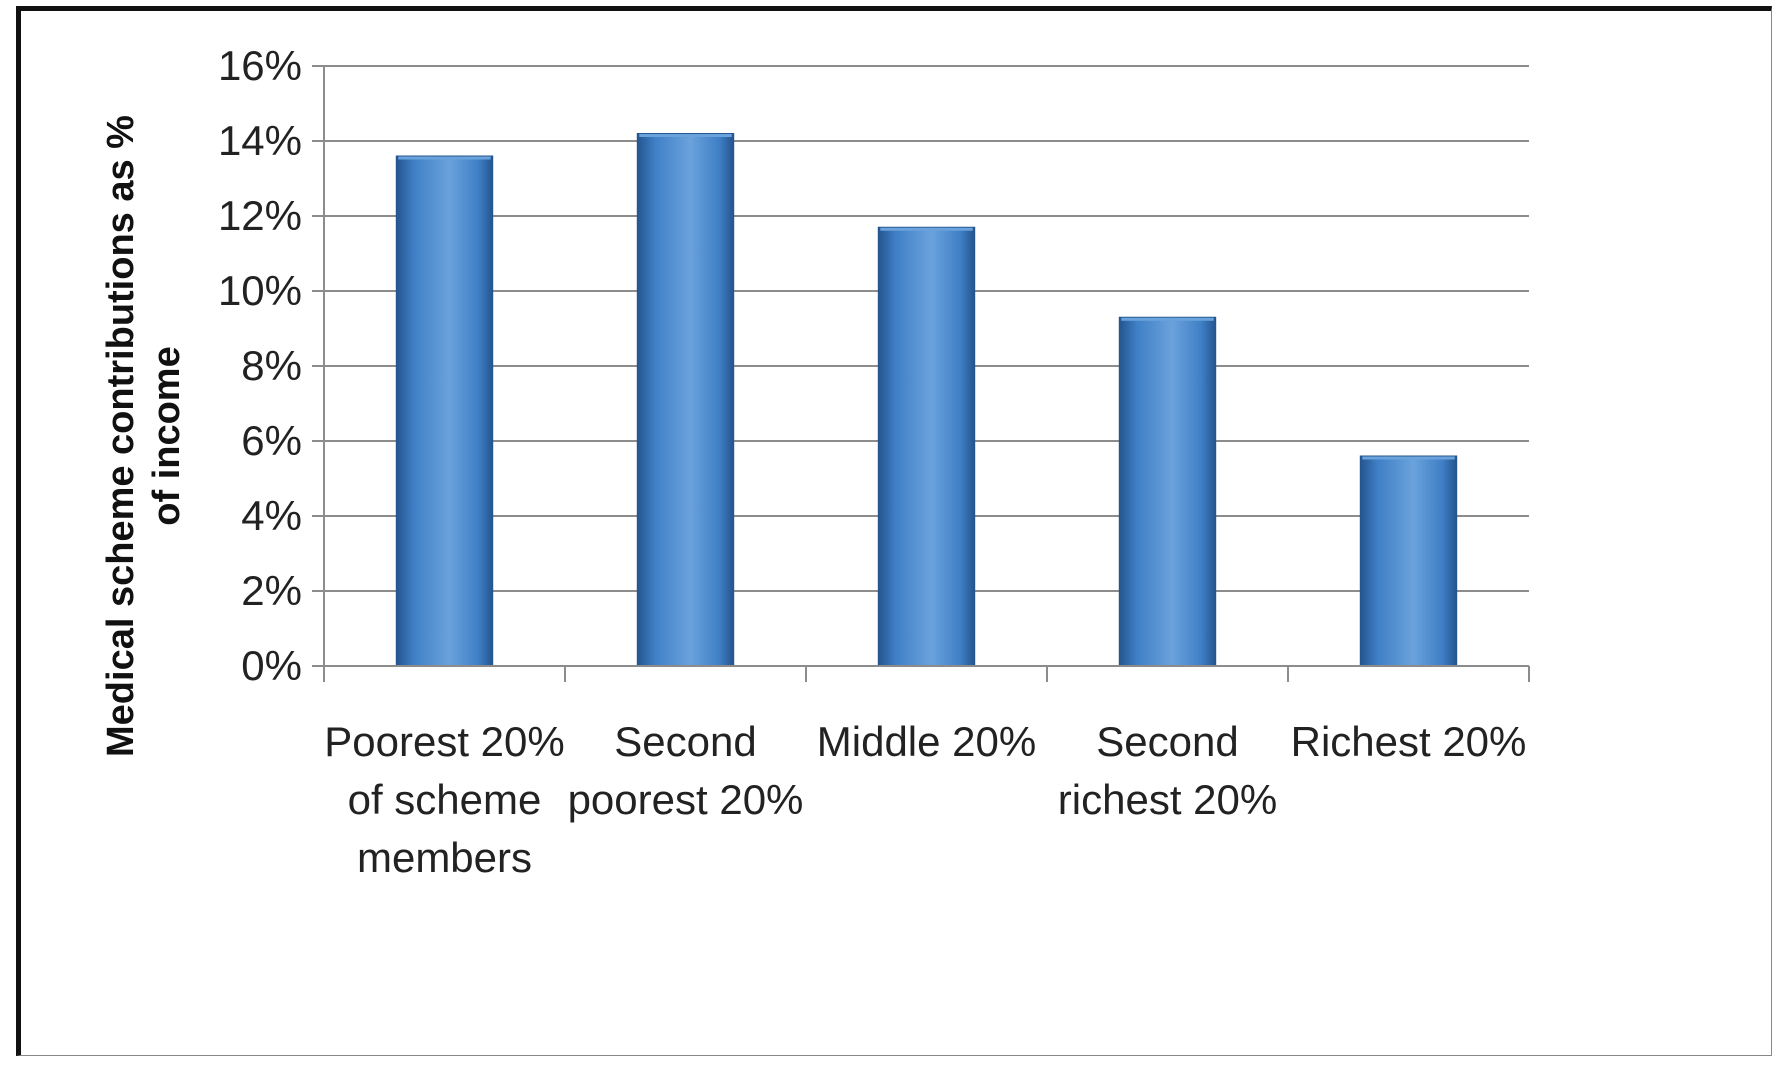 Image resolution: width=1778 pixels, height=1065 pixels. I want to click on y-tick-label: 0%, so click(271, 665).